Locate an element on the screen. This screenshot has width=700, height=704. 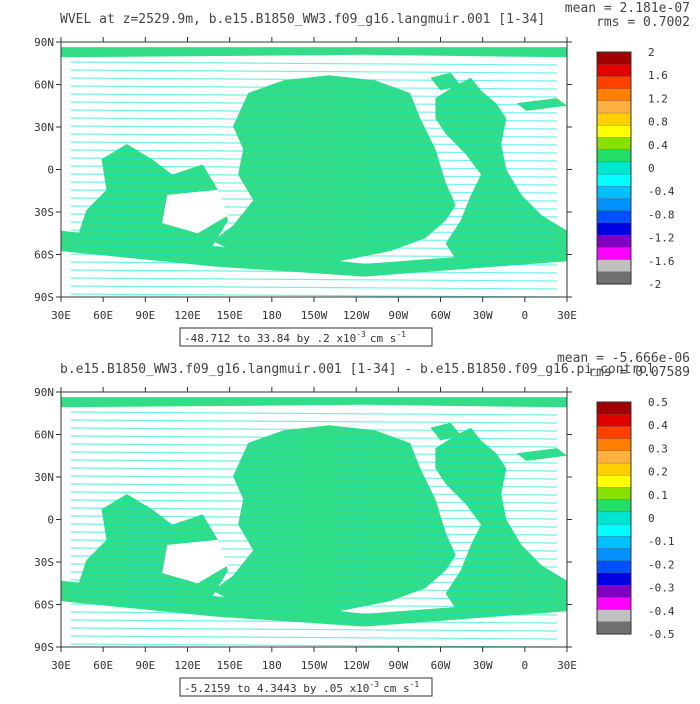
colorbar-frame is located at coordinates (614, 518).